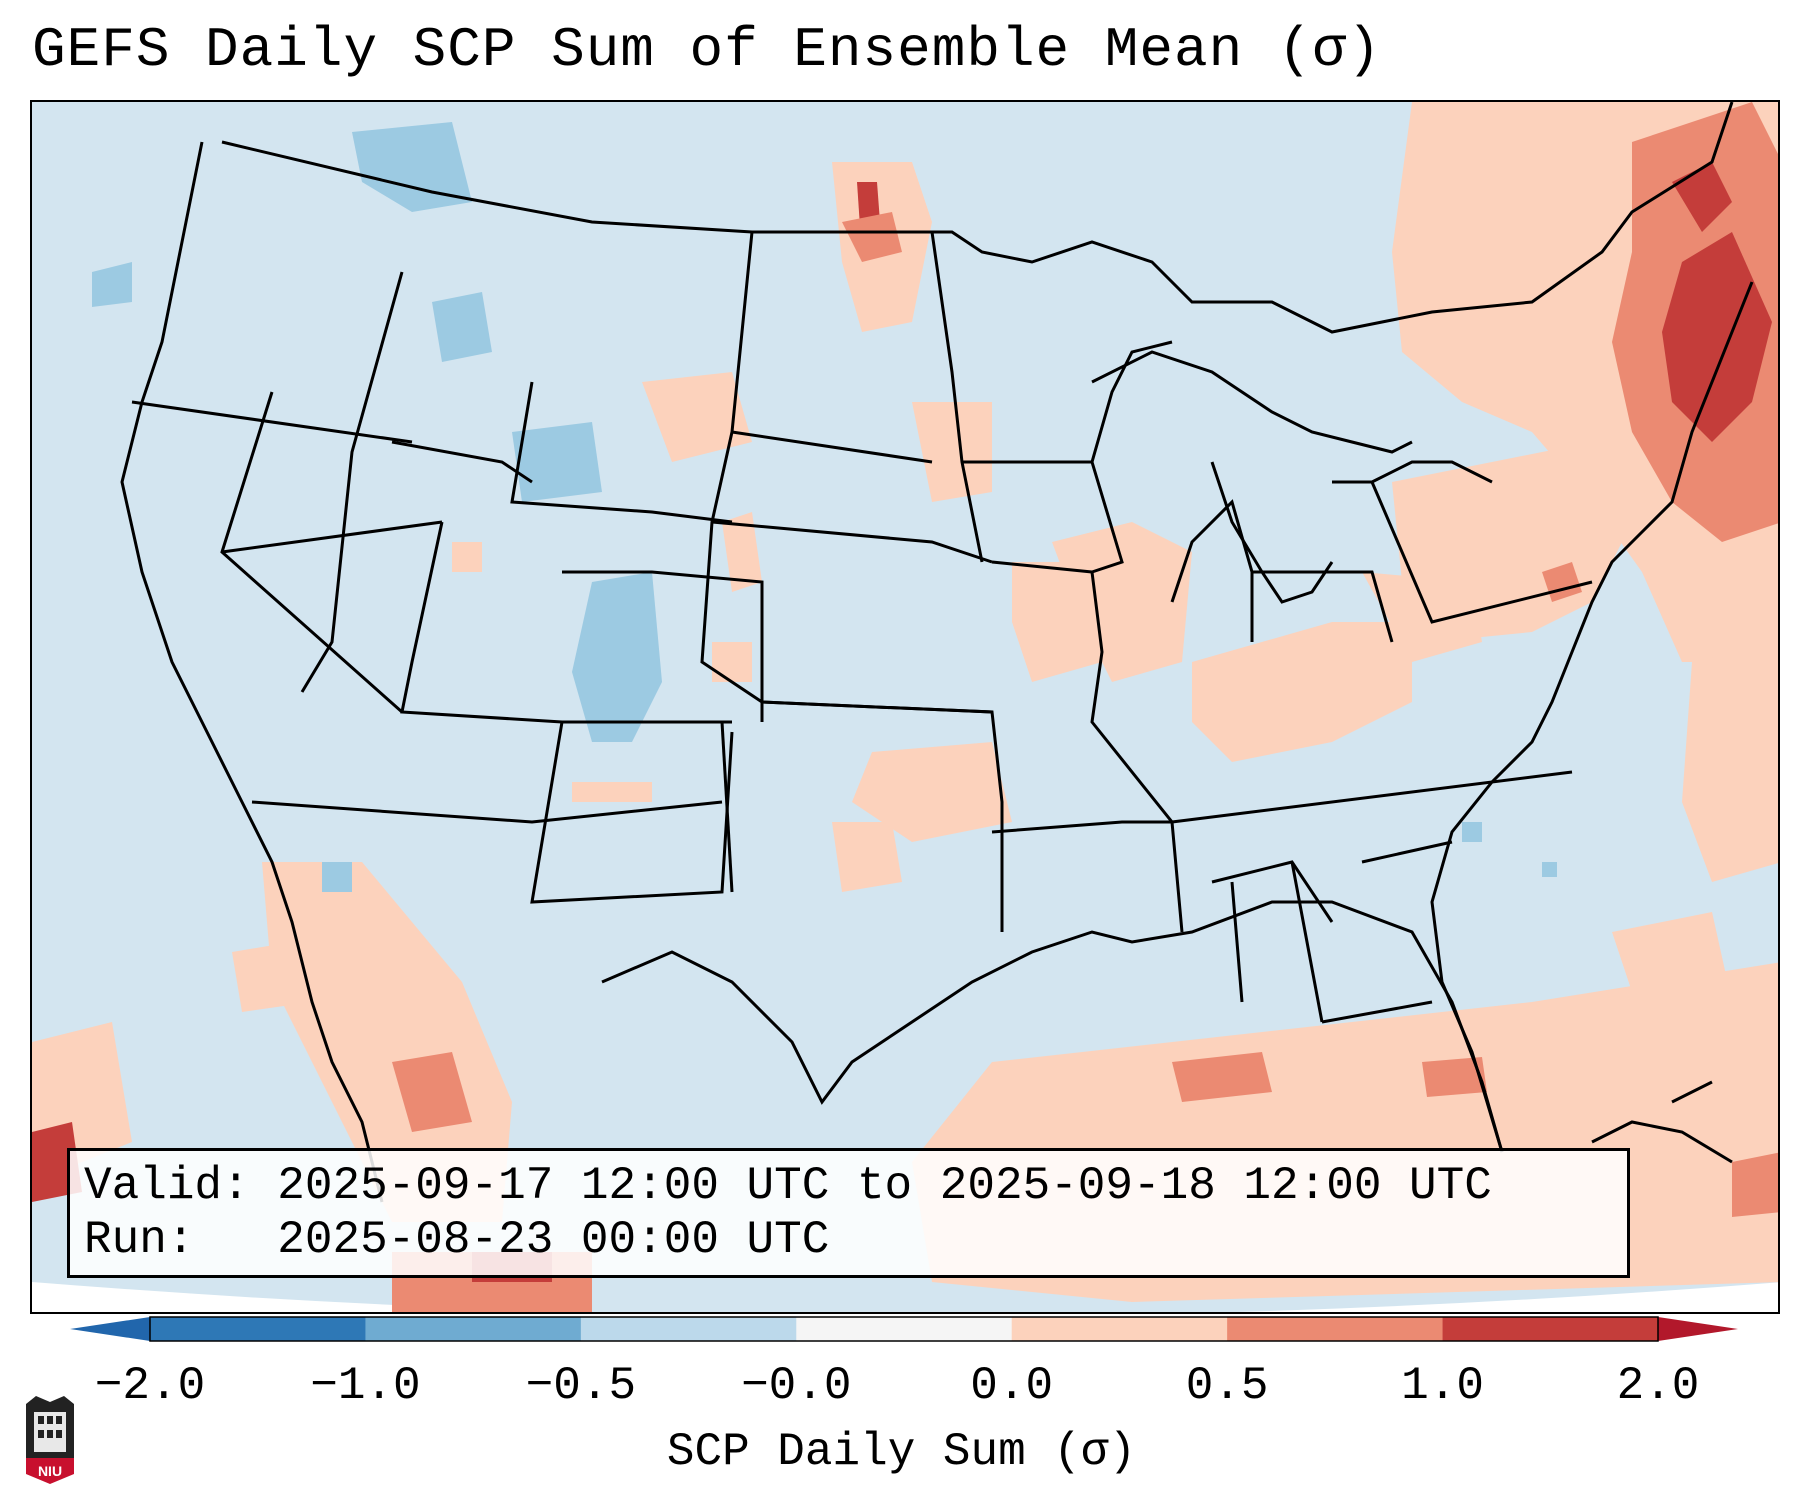 This screenshot has width=1803, height=1506. I want to click on colorbar-tick-label: −1.0, so click(365, 1386).